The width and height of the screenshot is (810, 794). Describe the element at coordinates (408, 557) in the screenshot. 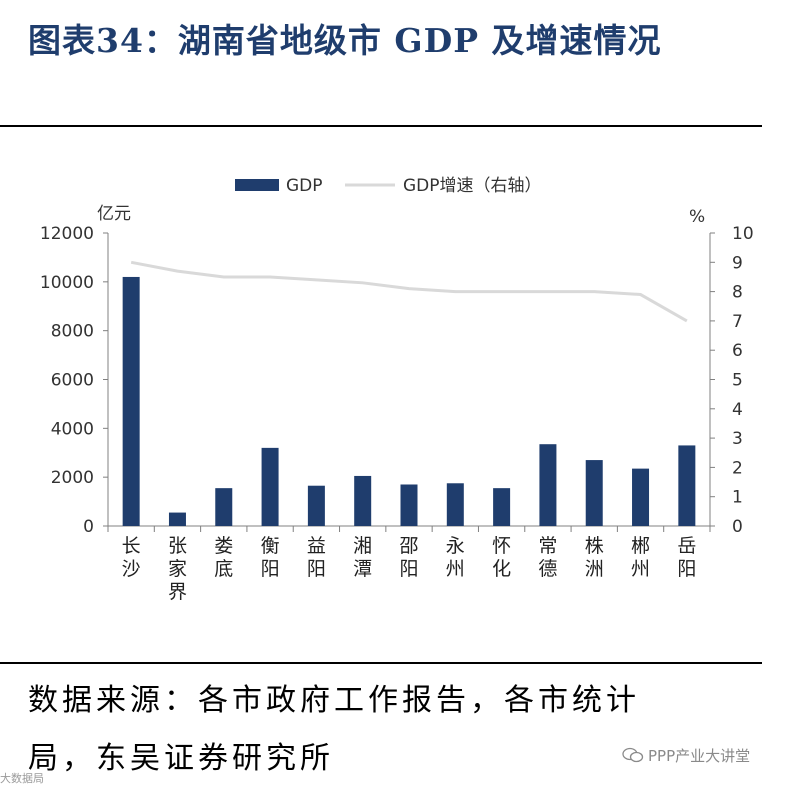

I see `category-label: 邵阳` at that location.